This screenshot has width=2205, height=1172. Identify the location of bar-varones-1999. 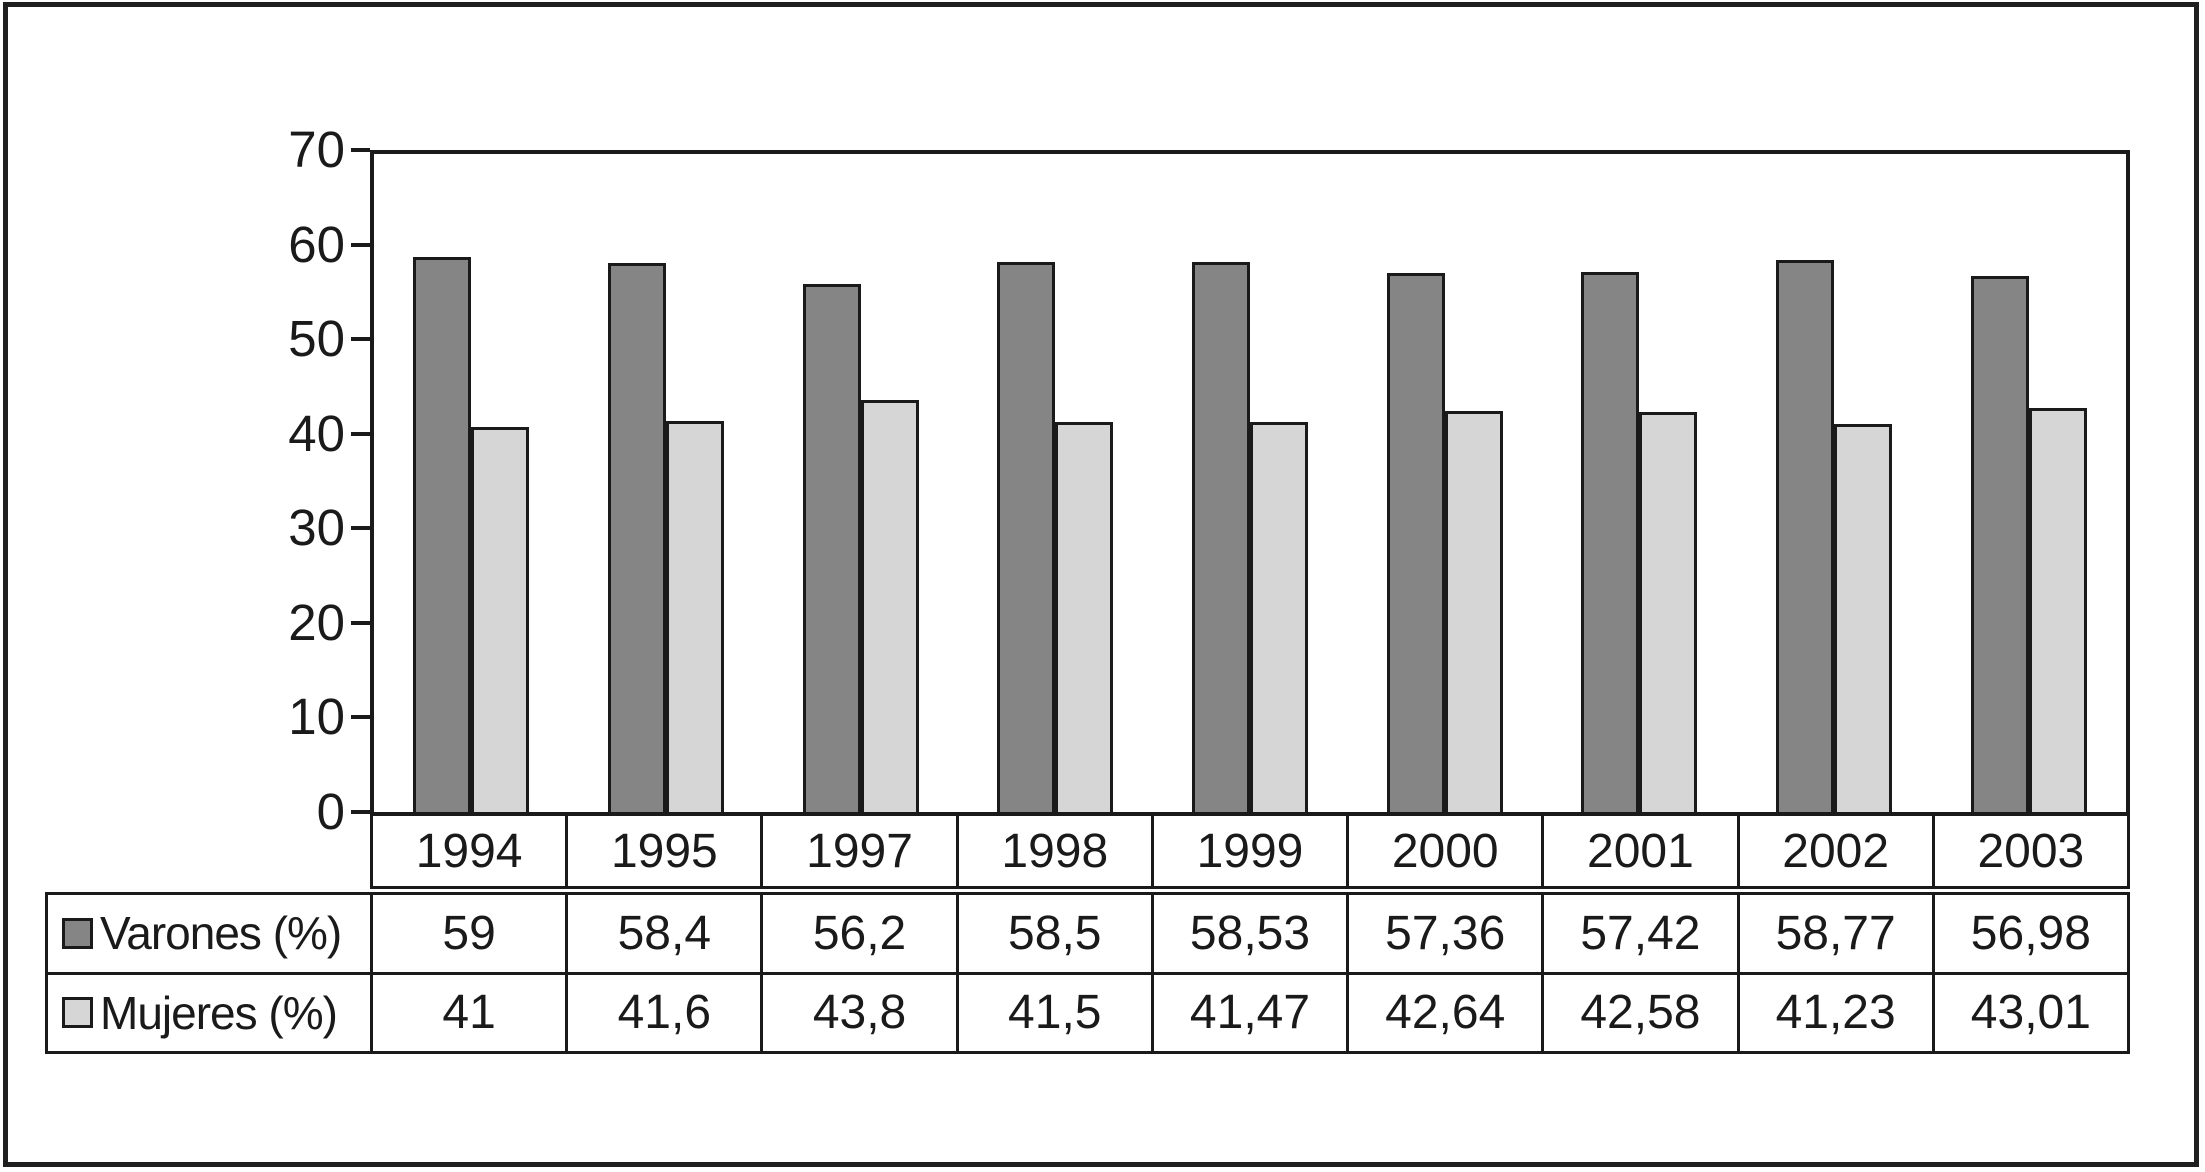
(1220, 537).